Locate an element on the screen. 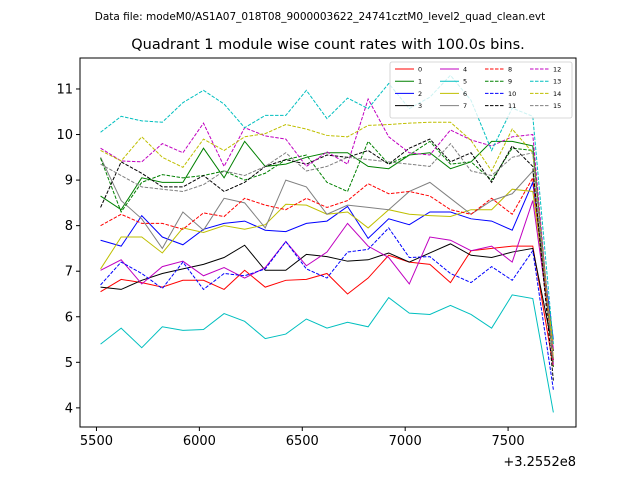  legend-label-15: 15 is located at coordinates (557, 106).